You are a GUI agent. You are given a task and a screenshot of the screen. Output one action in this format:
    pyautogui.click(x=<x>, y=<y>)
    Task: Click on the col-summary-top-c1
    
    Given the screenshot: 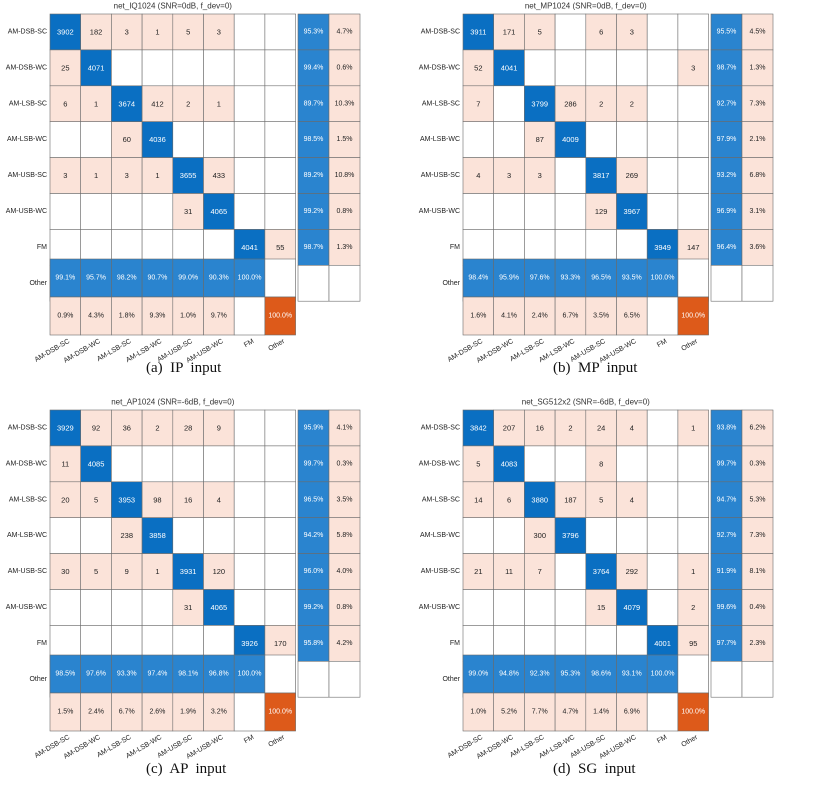 What is the action you would take?
    pyautogui.click(x=509, y=278)
    